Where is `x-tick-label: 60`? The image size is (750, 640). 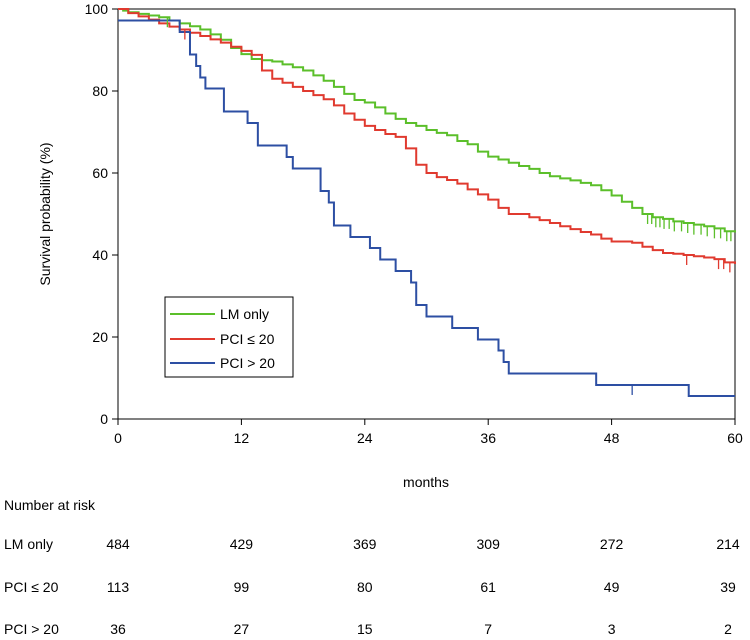
x-tick-label: 60 is located at coordinates (735, 438).